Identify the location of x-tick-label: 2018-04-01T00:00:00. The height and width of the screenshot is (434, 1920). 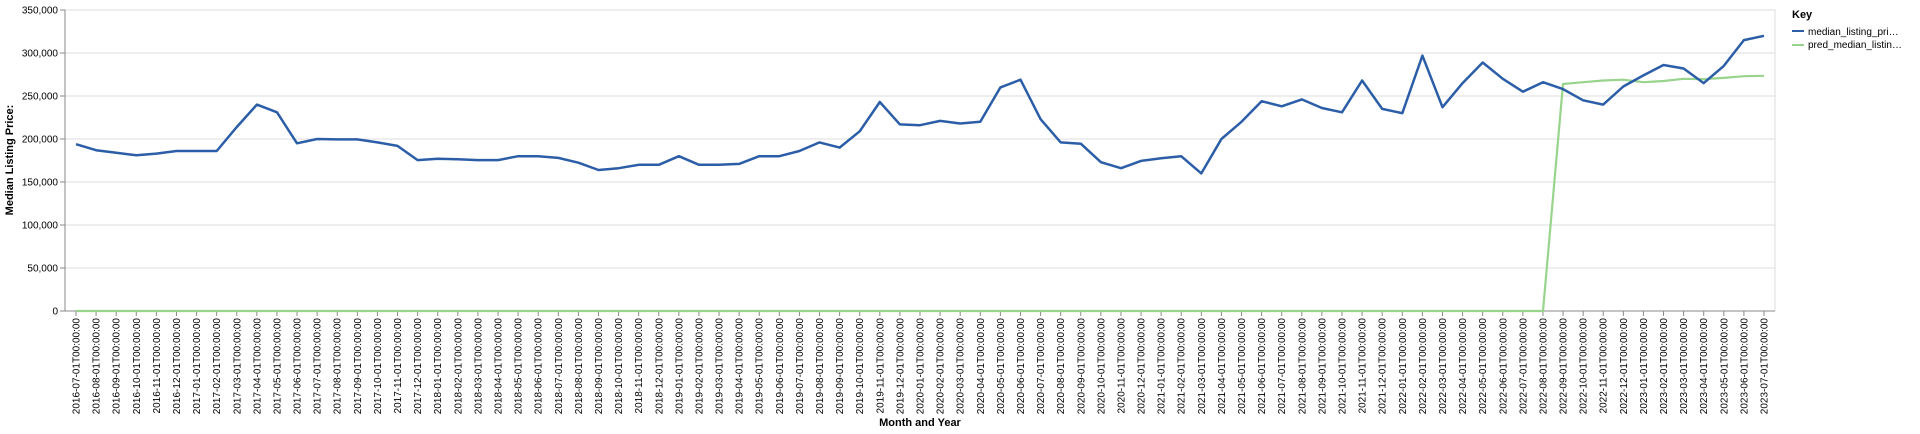
(499, 366).